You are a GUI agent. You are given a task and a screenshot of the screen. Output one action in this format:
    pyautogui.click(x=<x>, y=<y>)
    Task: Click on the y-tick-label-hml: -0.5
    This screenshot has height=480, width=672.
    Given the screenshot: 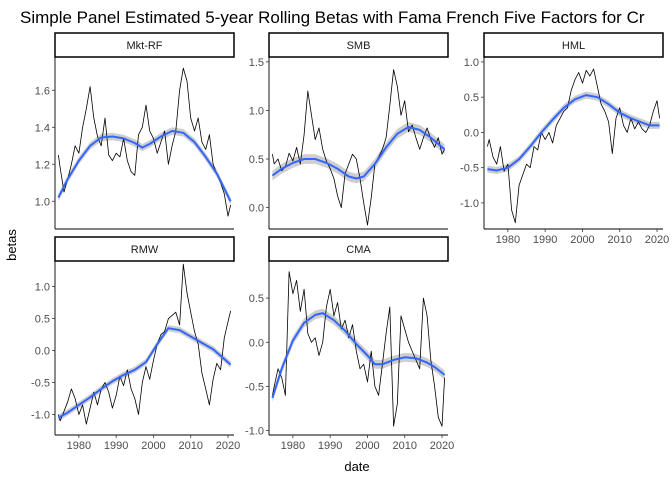 What is the action you would take?
    pyautogui.click(x=469, y=169)
    